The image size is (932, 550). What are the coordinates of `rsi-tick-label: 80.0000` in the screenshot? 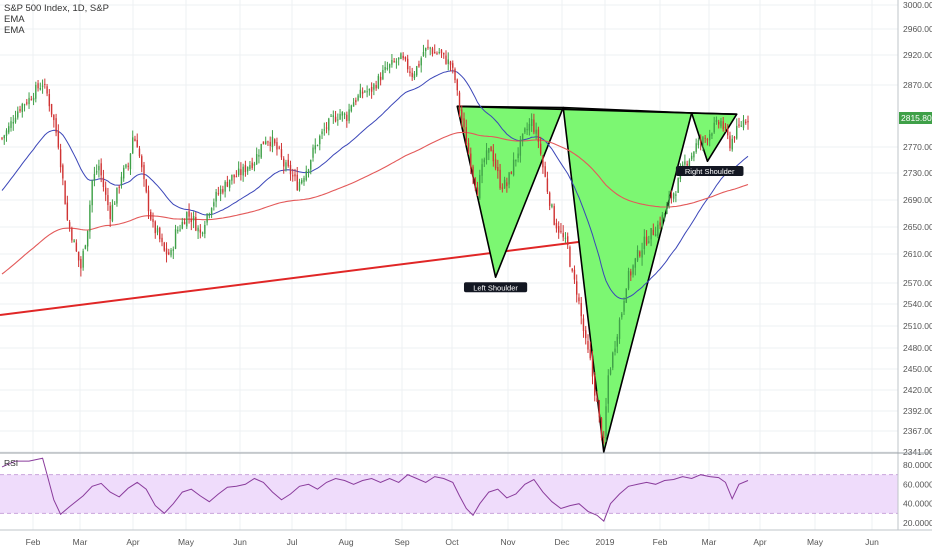 It's located at (917, 465).